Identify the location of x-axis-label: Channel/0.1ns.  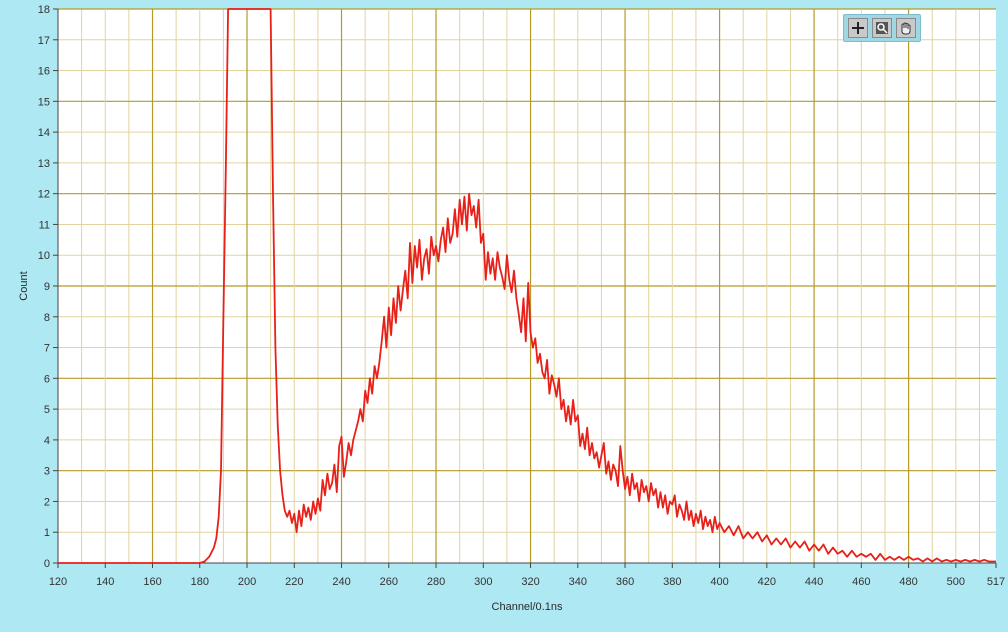
(527, 607).